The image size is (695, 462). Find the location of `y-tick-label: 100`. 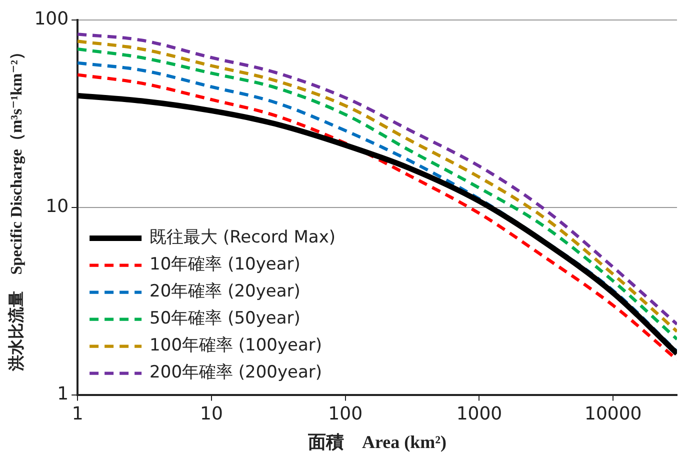

y-tick-label: 100 is located at coordinates (51, 19).